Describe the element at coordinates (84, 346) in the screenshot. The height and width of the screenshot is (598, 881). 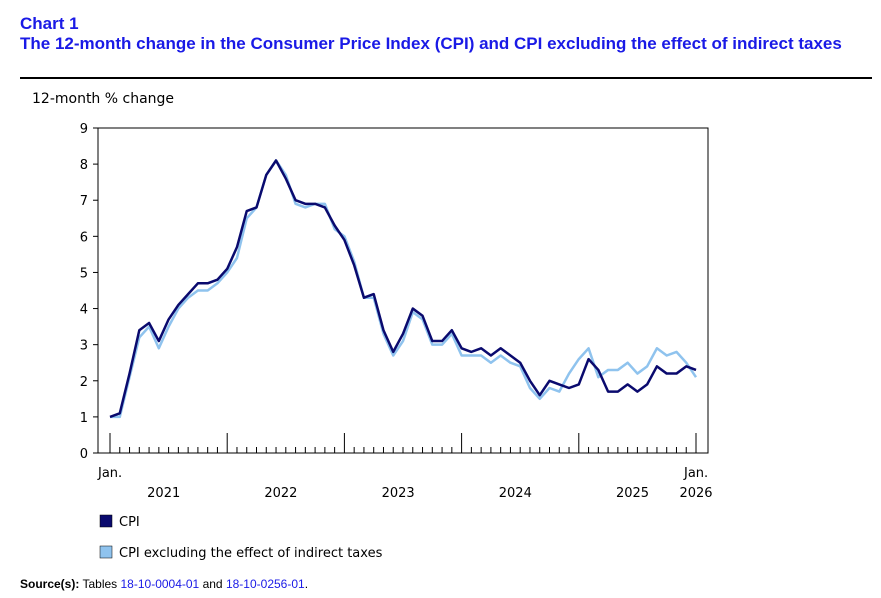
I see `y-tick-label: 3` at that location.